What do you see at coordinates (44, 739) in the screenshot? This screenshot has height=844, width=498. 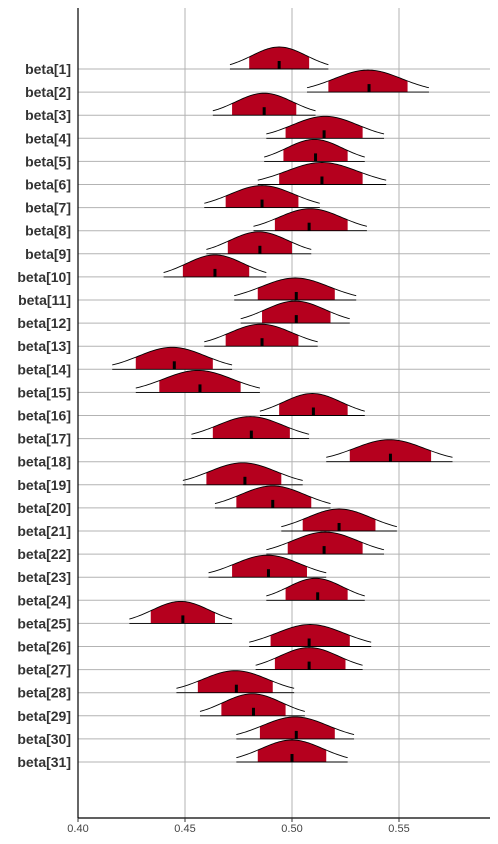 I see `y-tick-label: beta[30]` at bounding box center [44, 739].